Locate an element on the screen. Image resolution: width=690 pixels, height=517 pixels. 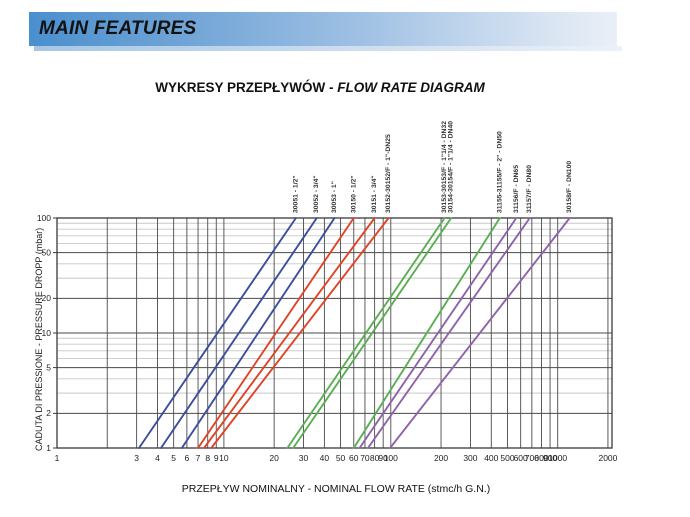
series-label-31156: 31156/F - DN65 is located at coordinates (516, 189).